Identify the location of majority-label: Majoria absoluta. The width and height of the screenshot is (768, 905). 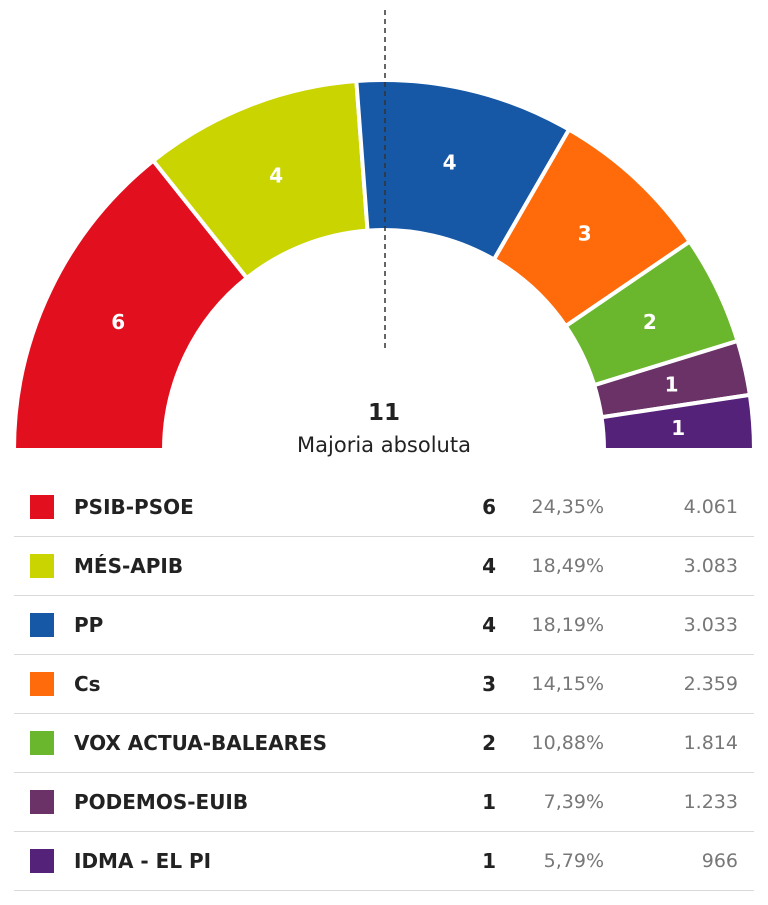
(384, 445).